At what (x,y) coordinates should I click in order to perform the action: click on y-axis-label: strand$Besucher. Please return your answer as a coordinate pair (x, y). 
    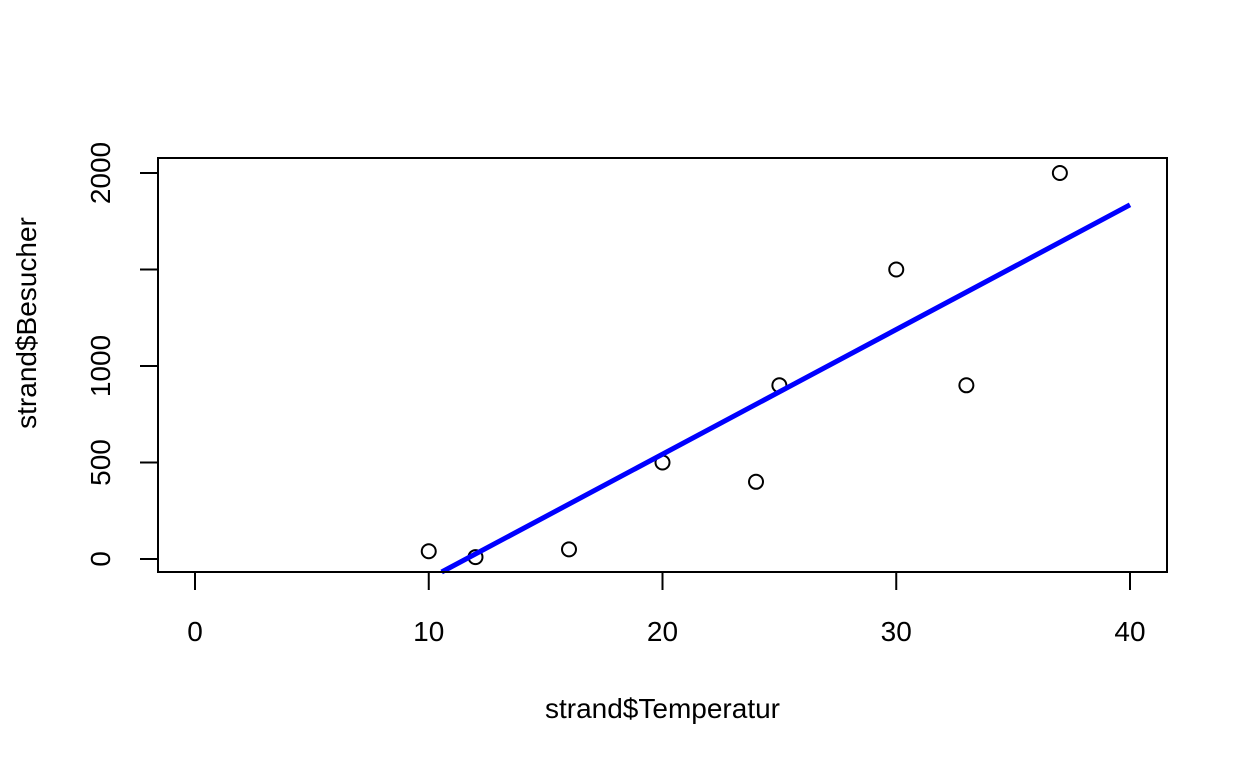
    Looking at the image, I should click on (26, 323).